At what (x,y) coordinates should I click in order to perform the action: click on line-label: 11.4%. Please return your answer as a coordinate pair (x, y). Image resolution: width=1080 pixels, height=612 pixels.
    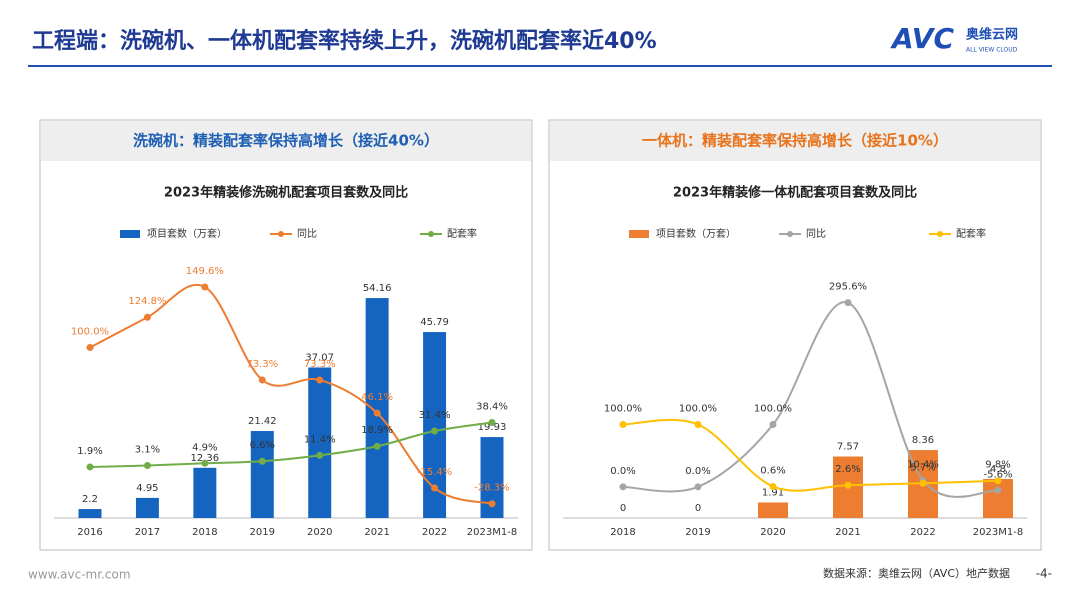
    Looking at the image, I should click on (320, 439).